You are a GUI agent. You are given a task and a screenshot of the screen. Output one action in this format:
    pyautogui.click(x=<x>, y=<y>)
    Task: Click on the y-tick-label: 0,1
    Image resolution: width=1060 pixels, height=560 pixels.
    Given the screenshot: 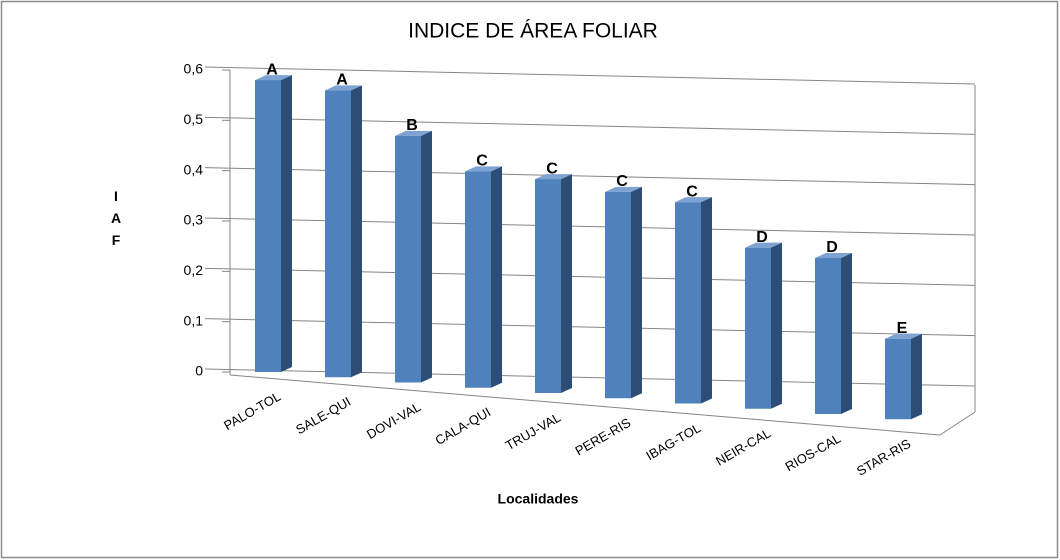 What is the action you would take?
    pyautogui.click(x=194, y=320)
    